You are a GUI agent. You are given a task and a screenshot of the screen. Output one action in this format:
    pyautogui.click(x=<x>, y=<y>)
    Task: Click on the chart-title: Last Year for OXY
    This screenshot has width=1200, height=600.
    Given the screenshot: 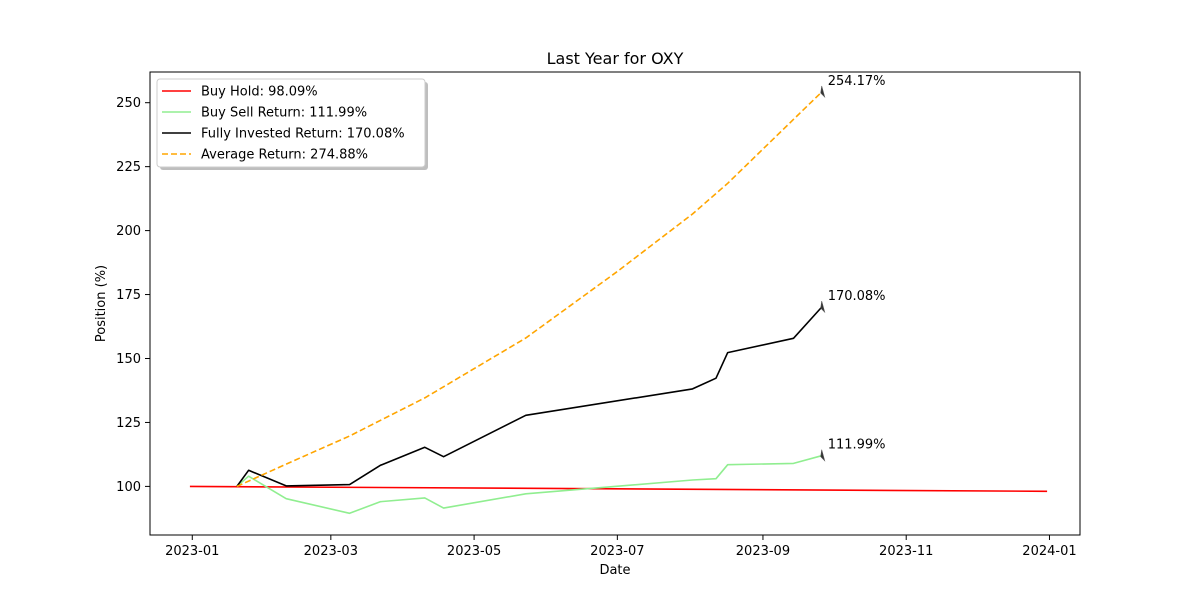 What is the action you would take?
    pyautogui.click(x=615, y=58)
    